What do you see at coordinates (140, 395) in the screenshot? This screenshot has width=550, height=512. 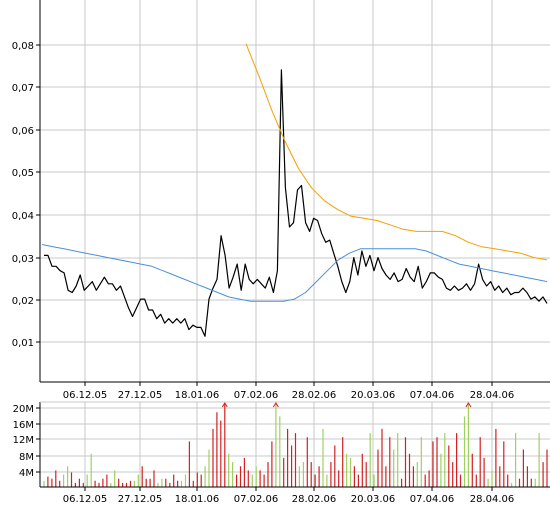 I see `price-x-tick-label: 27.12.05` at bounding box center [140, 395].